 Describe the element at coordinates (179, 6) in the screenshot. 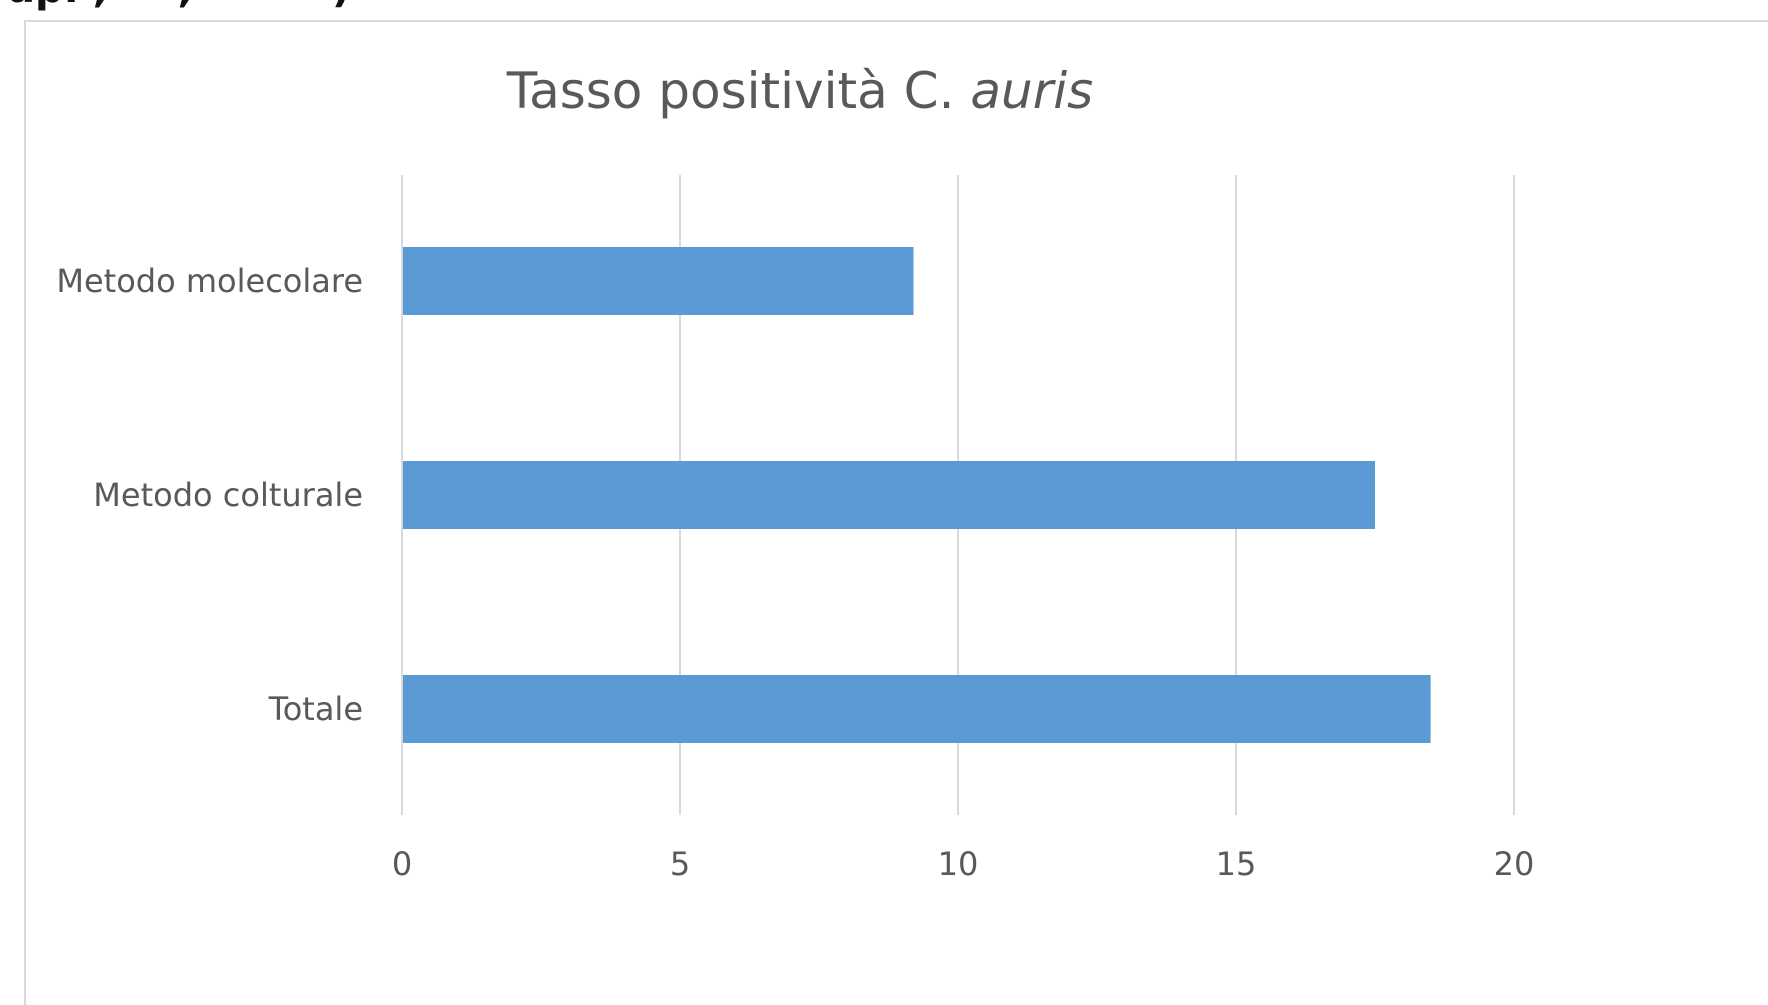

I see `cropped-heading-text: ap. , , )` at that location.